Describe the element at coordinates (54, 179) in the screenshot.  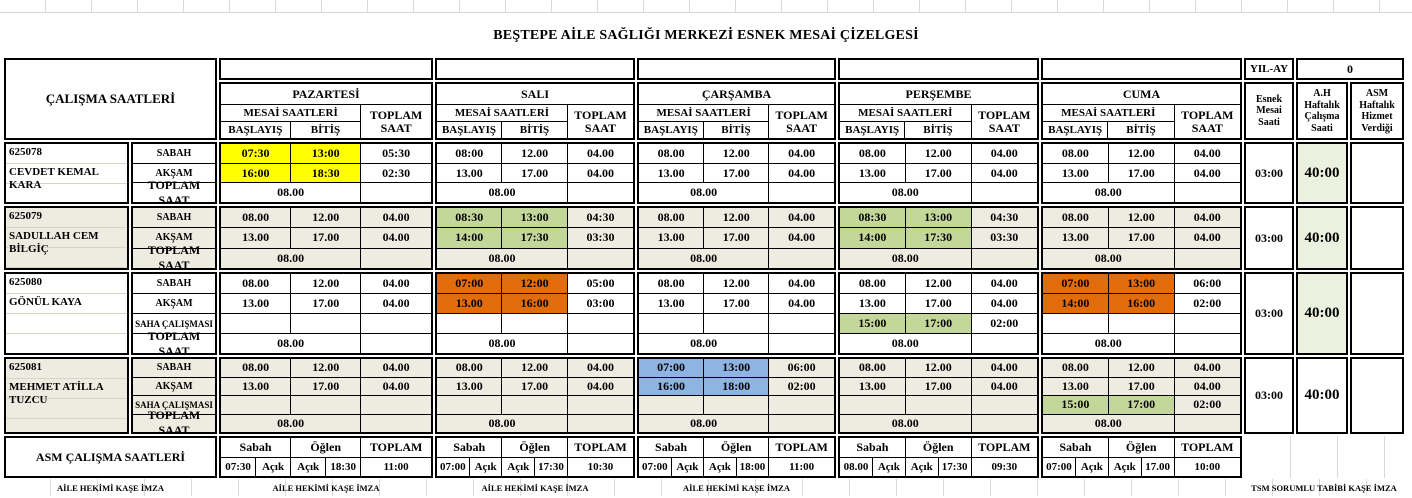
I see `employee-name: CEVDET KEMAL KARA` at that location.